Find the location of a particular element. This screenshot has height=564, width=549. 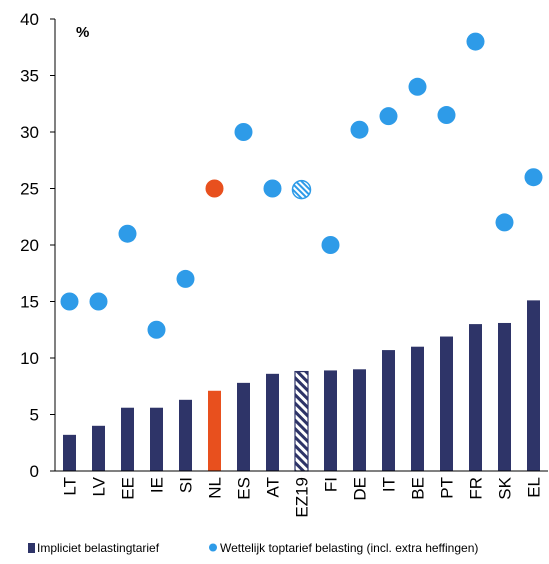

dot-sk is located at coordinates (504, 222).